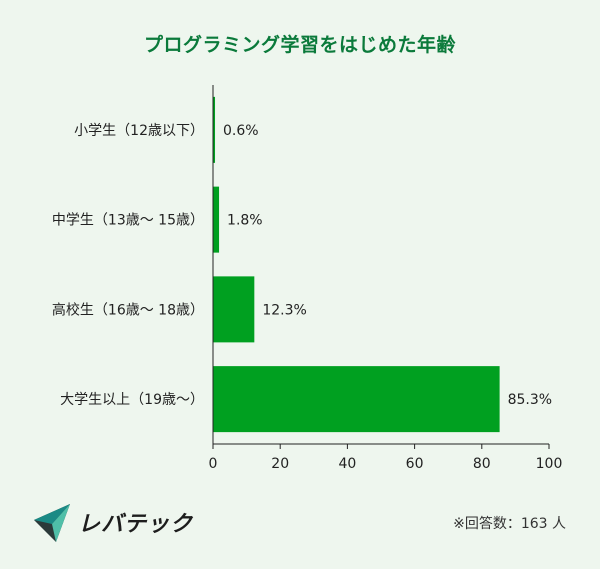  Describe the element at coordinates (241, 131) in the screenshot. I see `data-label: 0.6%` at that location.